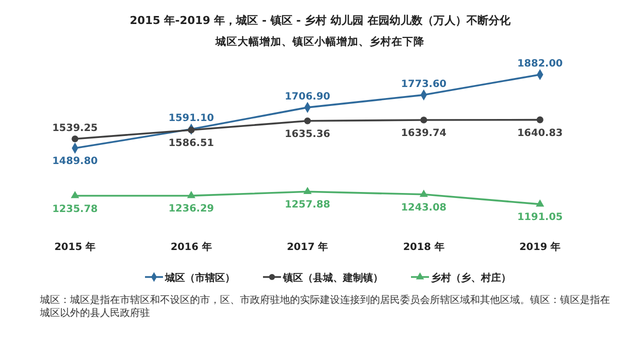  Describe the element at coordinates (191, 118) in the screenshot. I see `data-label: 1591.10` at that location.